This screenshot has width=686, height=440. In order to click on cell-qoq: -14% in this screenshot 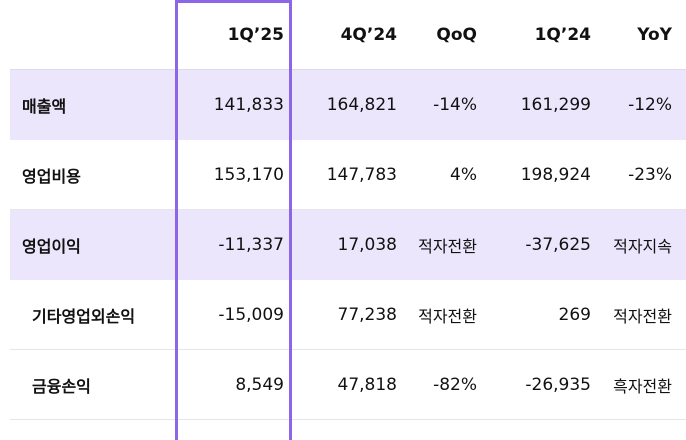, I will do `click(455, 105)`.